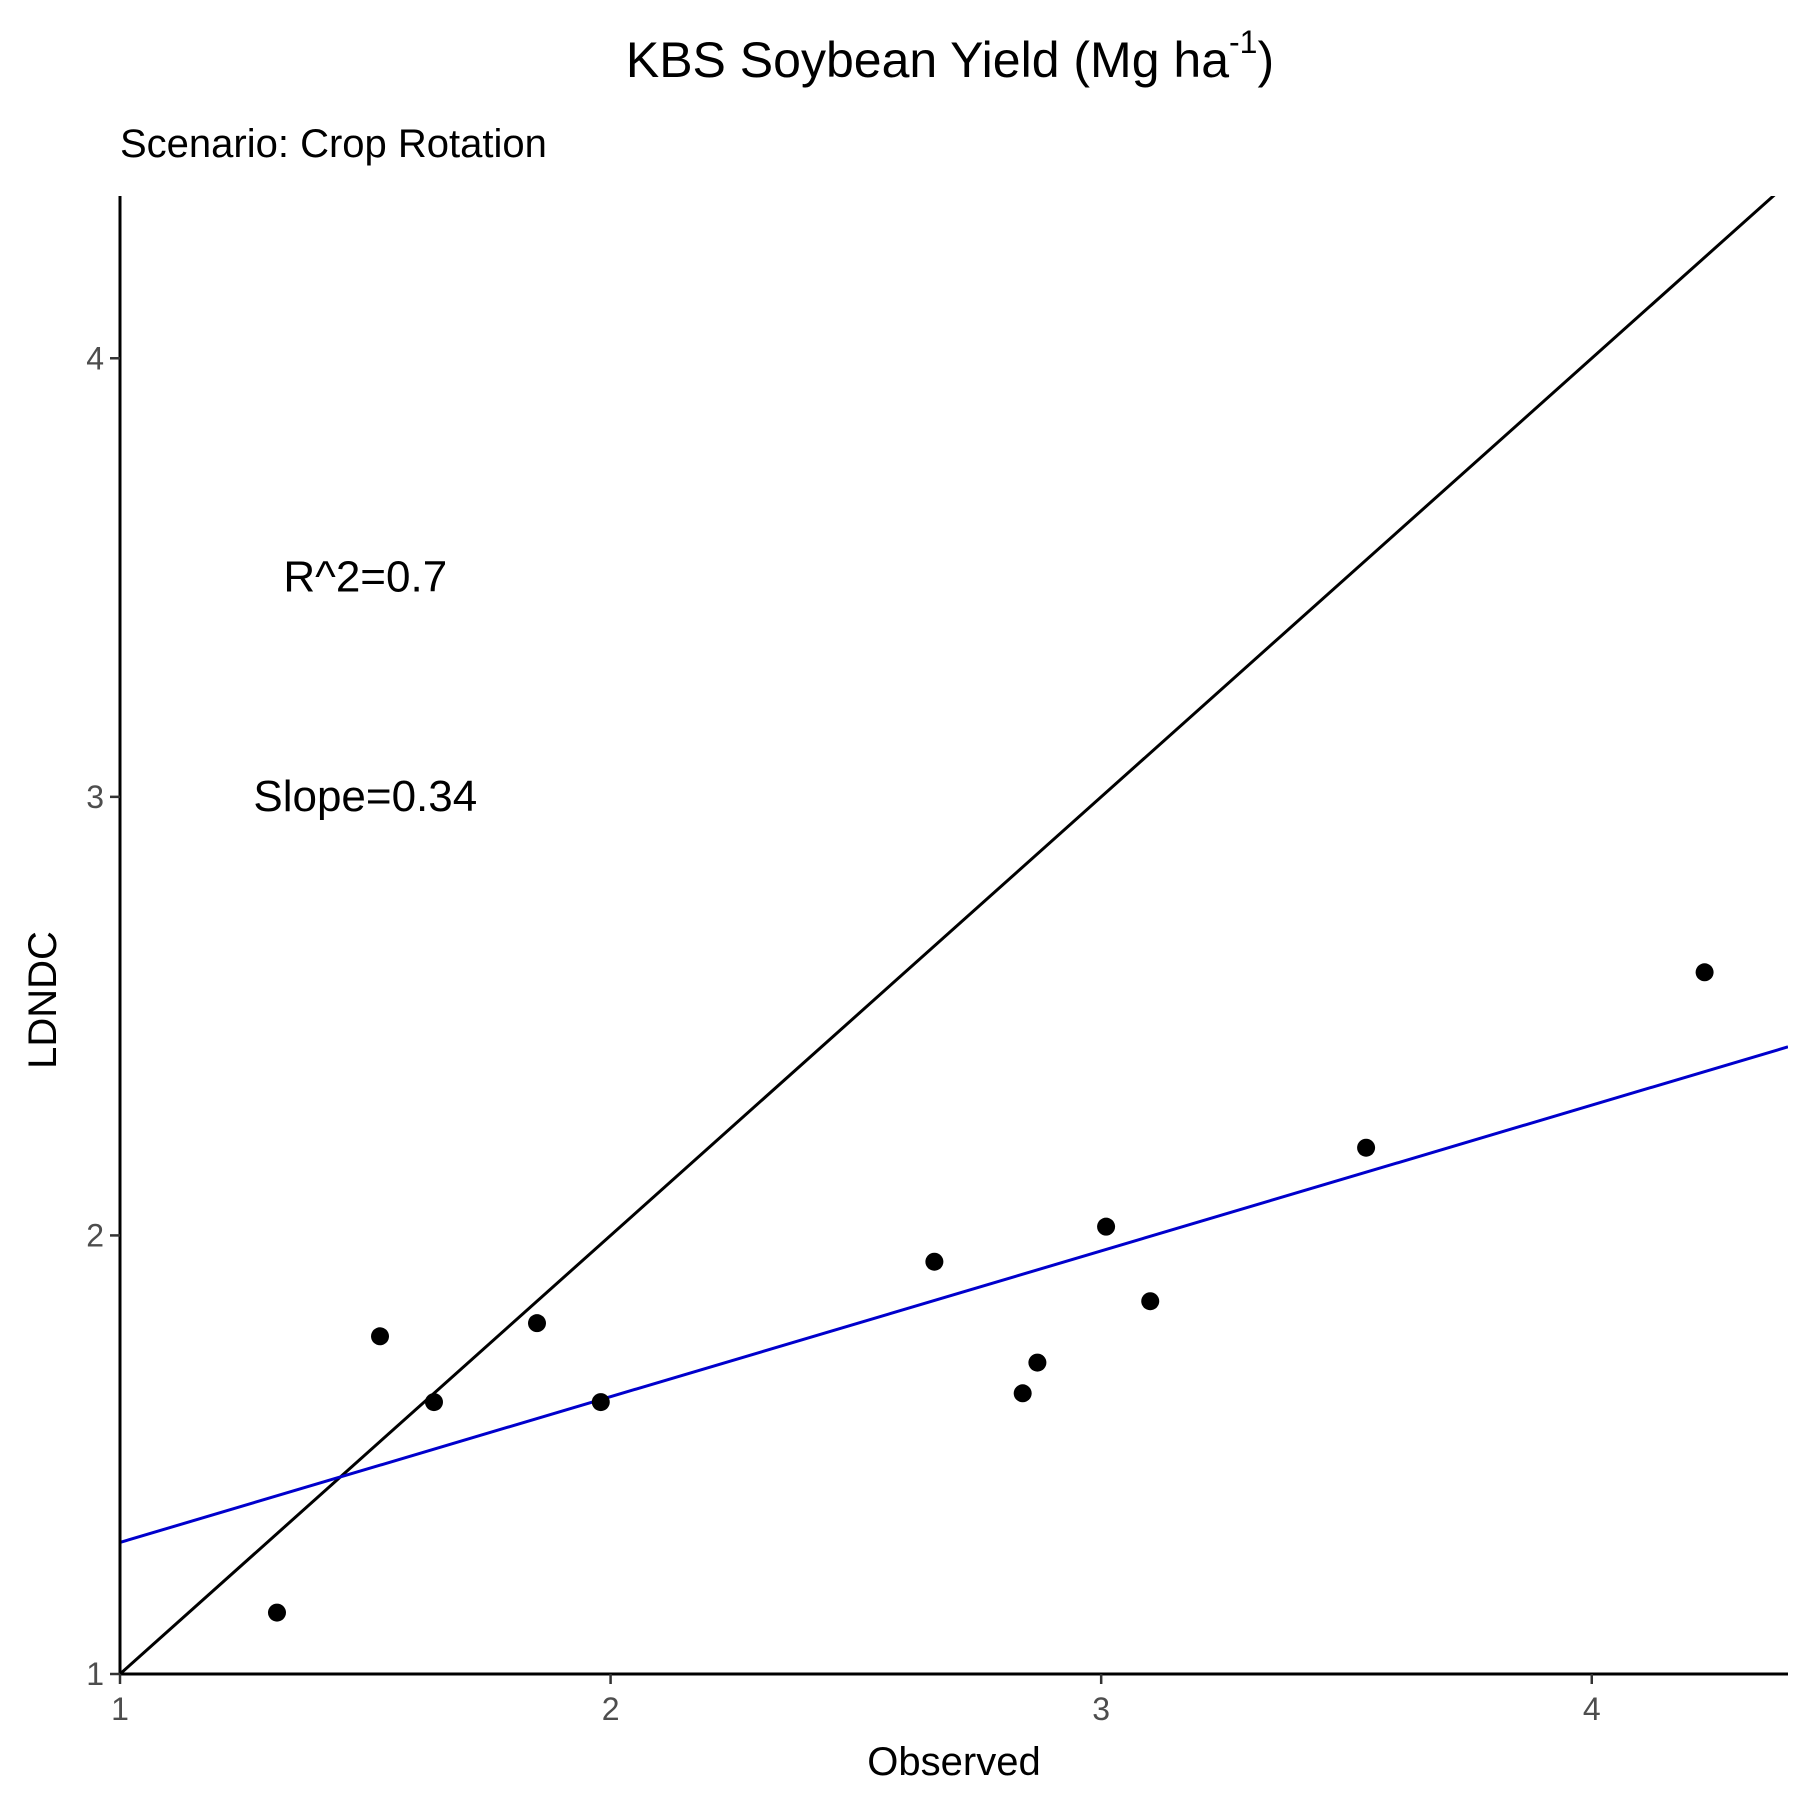 Image resolution: width=1800 pixels, height=1800 pixels. What do you see at coordinates (95, 797) in the screenshot?
I see `y-tick-label: 3` at bounding box center [95, 797].